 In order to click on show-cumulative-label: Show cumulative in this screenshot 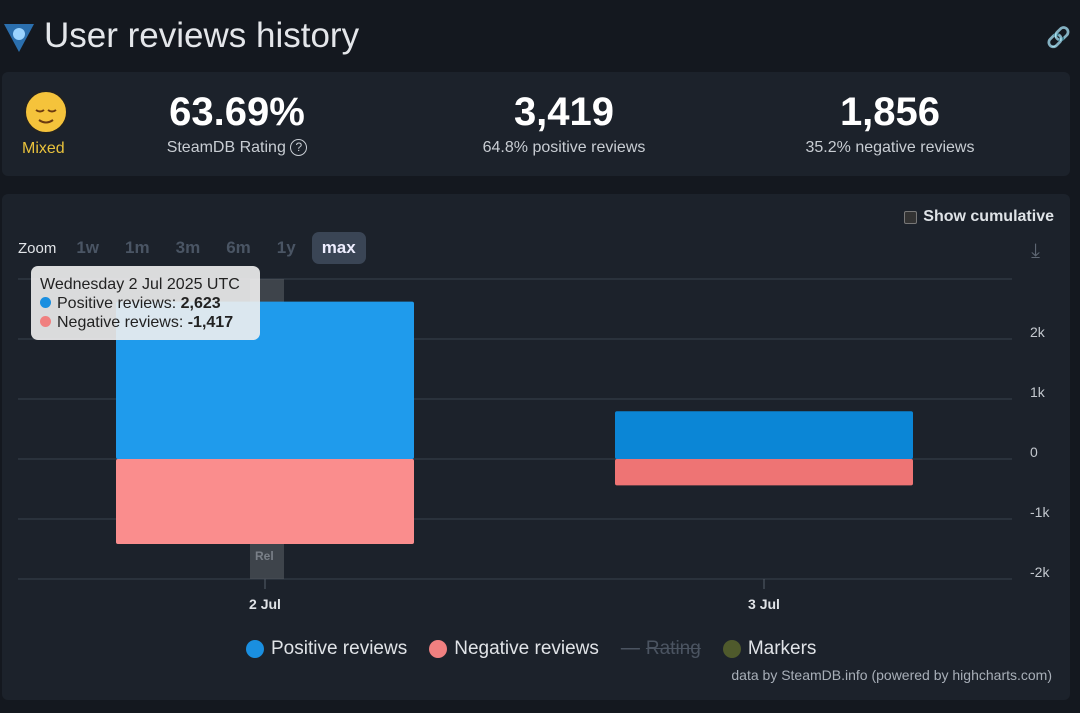, I will do `click(988, 216)`.